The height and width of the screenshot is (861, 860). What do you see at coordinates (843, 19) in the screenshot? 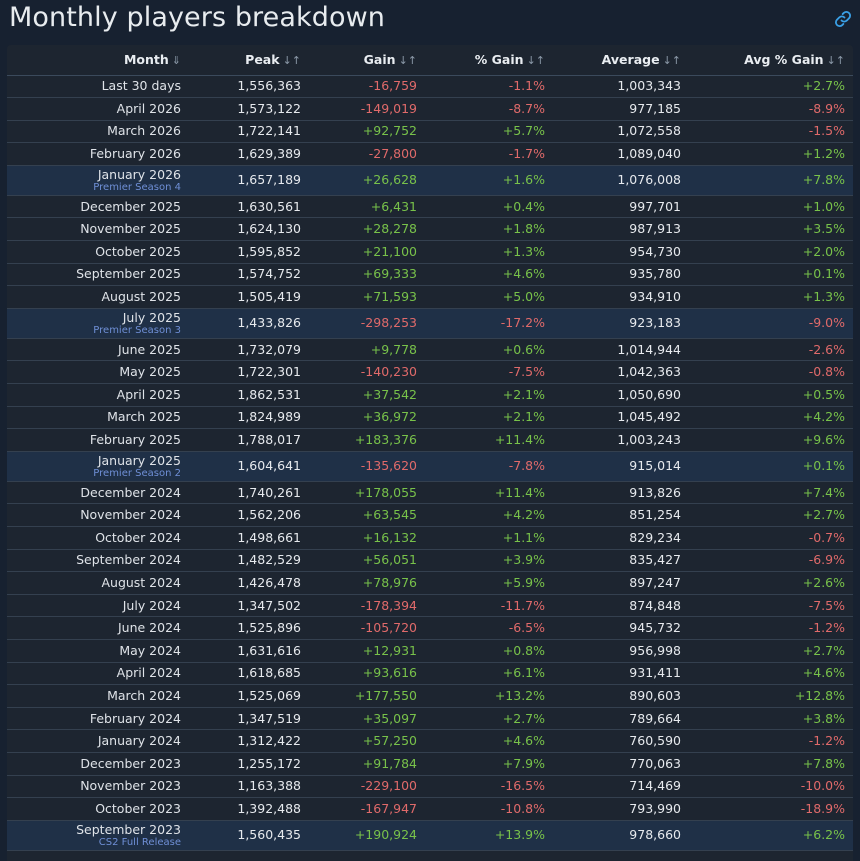
I see `link-icon` at bounding box center [843, 19].